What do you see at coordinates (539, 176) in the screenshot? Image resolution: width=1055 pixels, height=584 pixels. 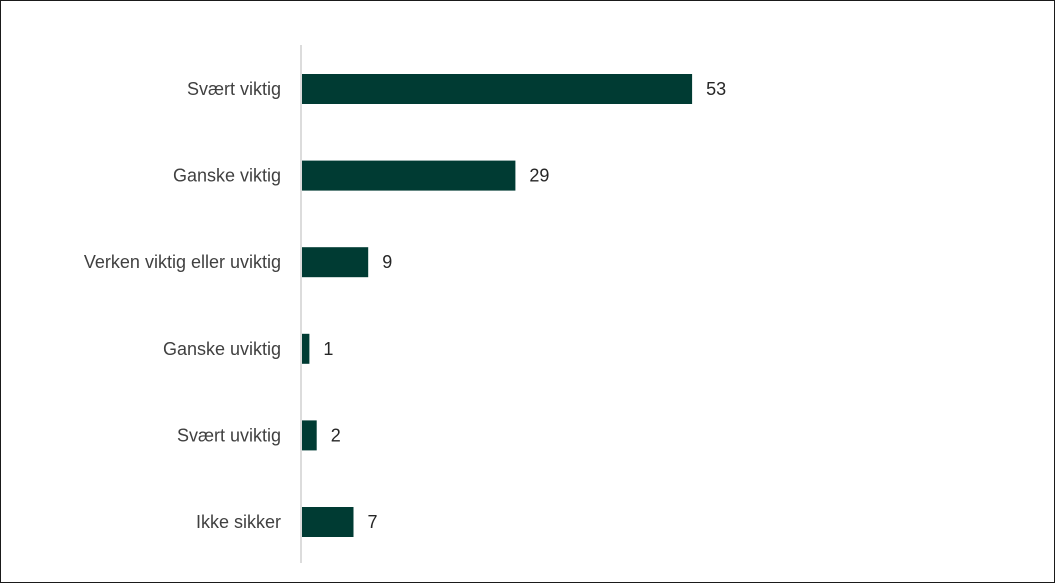 I see `value-label-2: 29` at bounding box center [539, 176].